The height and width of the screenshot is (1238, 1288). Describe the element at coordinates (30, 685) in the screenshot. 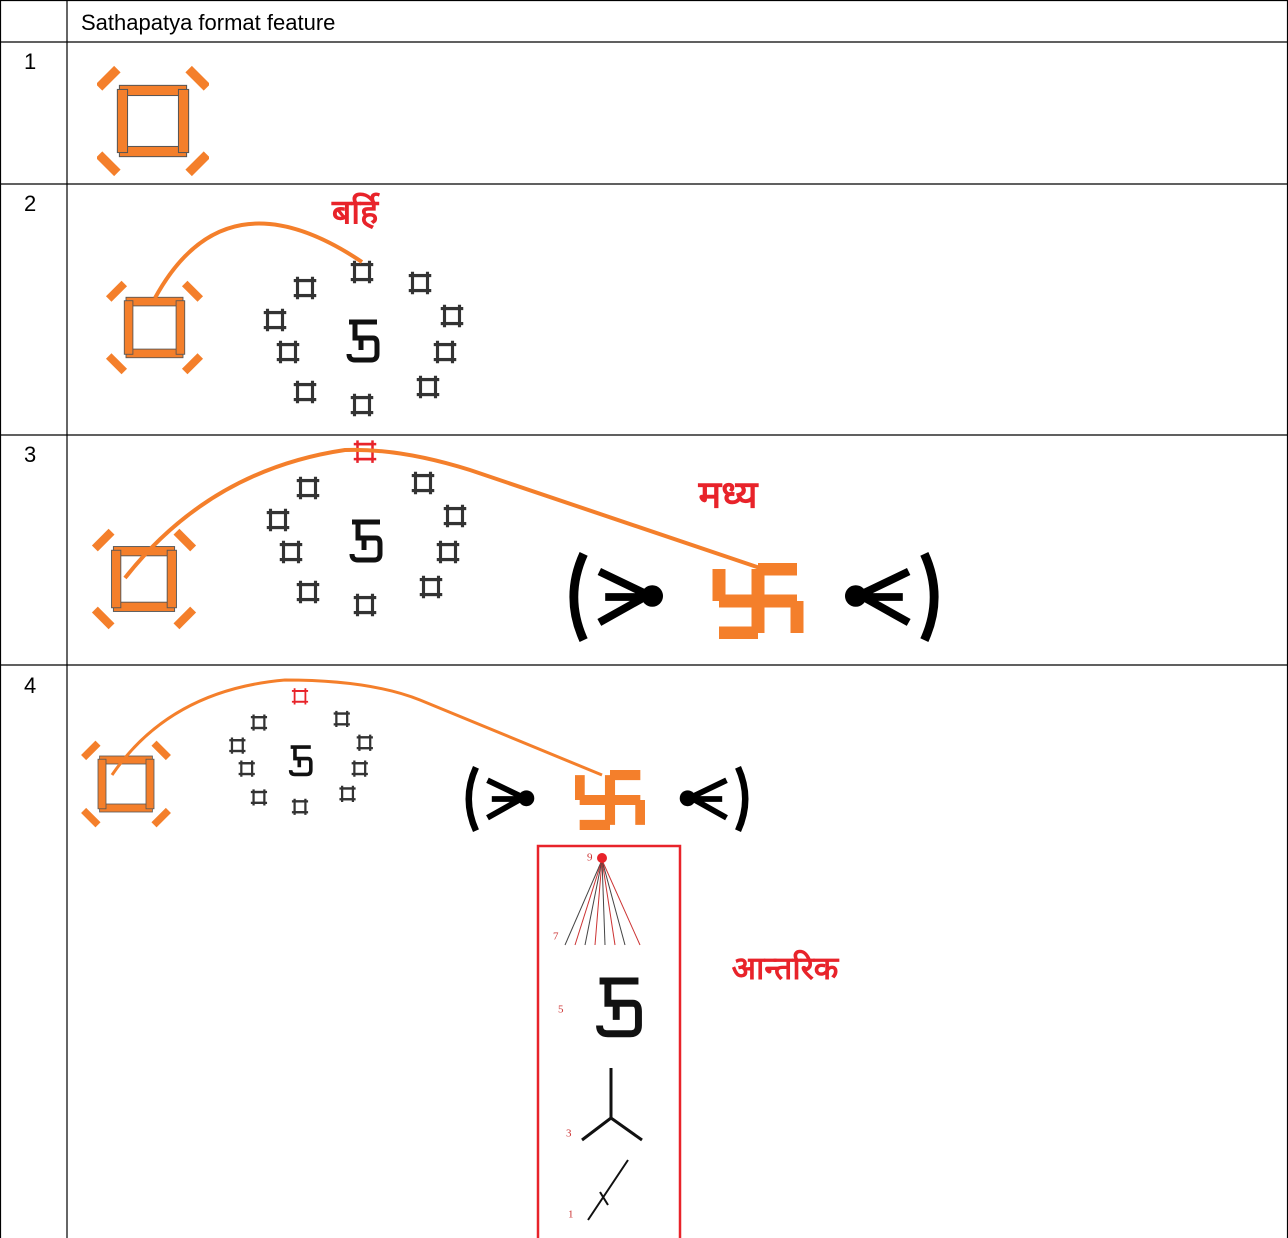

I see `row-number: 4` at that location.